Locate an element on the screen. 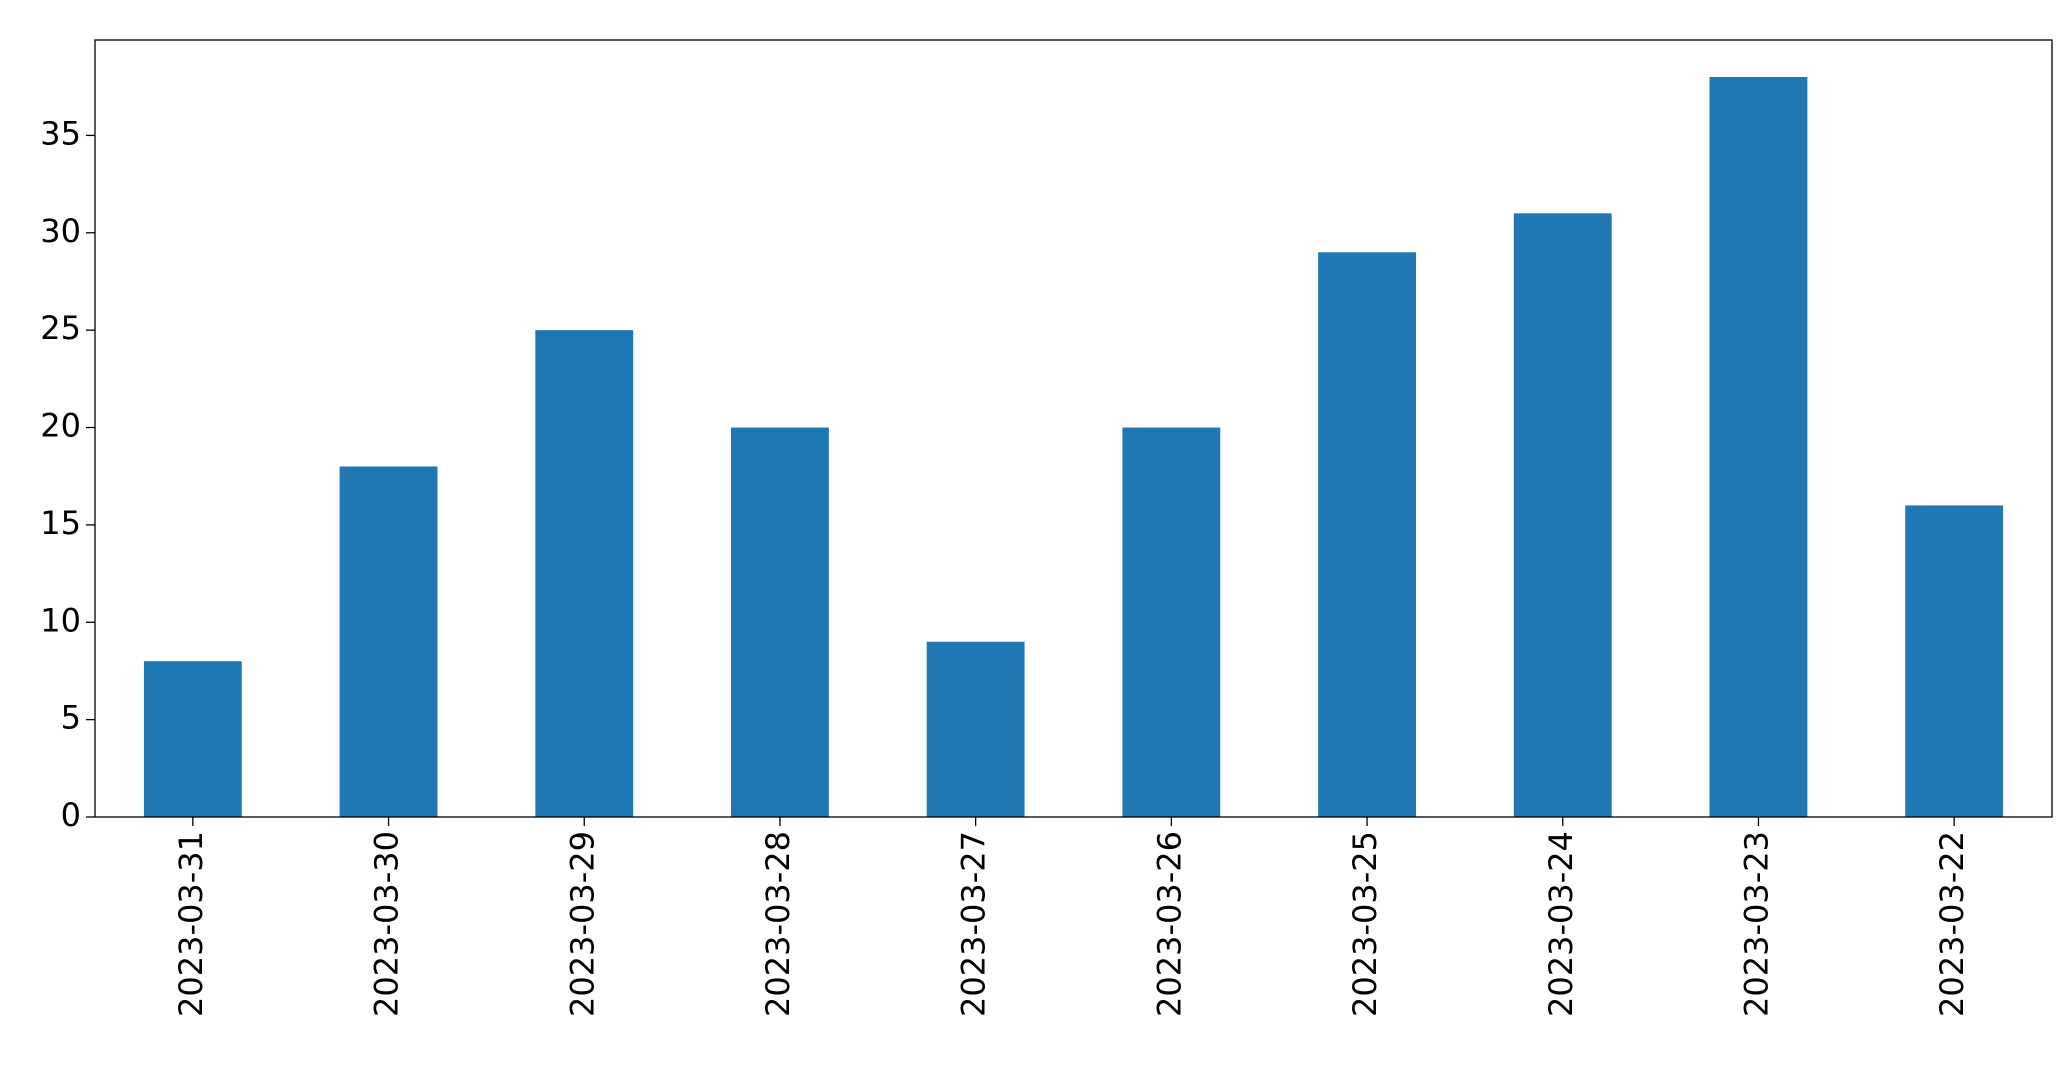 This screenshot has width=2071, height=1065. y-tick-label: 20 is located at coordinates (60, 426).